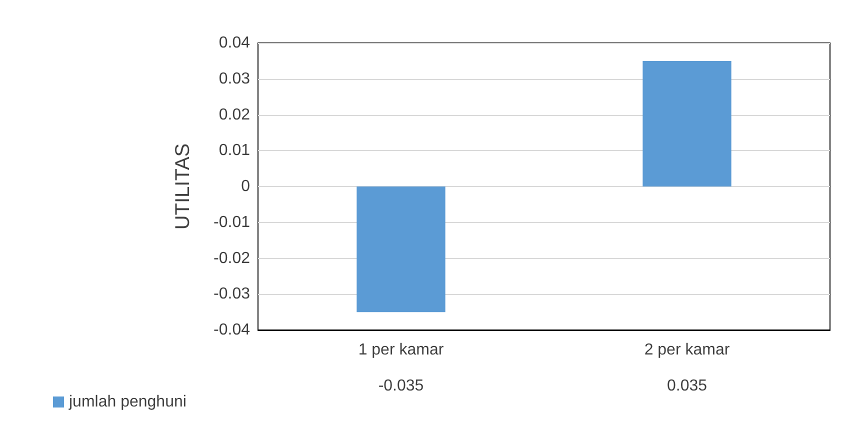 The height and width of the screenshot is (423, 866). I want to click on y-tick-label: -0.04, so click(232, 330).